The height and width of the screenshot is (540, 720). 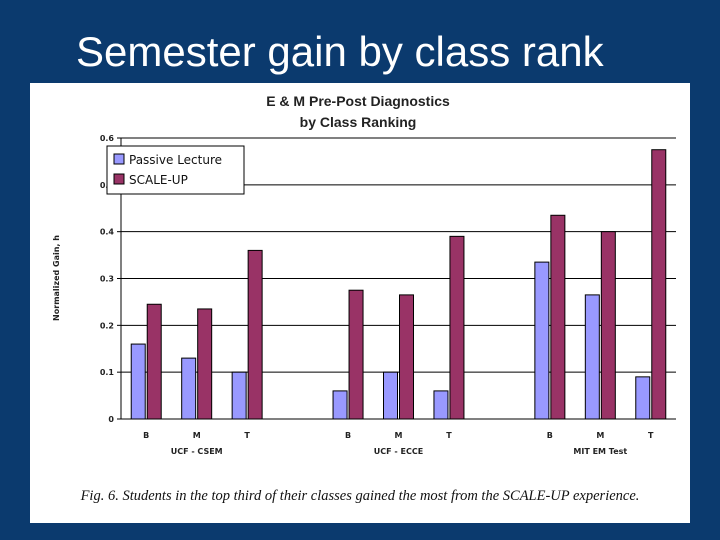 I want to click on chart-title: E & M Pre-Post Diagnostics, so click(x=358, y=101).